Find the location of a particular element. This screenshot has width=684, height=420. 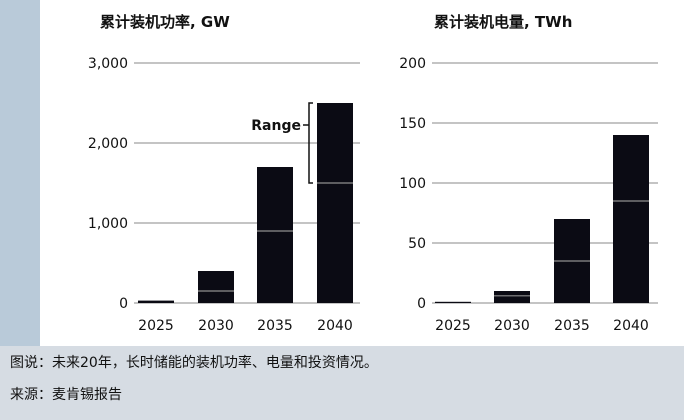

y-tick-label: 1,000 is located at coordinates (108, 224).